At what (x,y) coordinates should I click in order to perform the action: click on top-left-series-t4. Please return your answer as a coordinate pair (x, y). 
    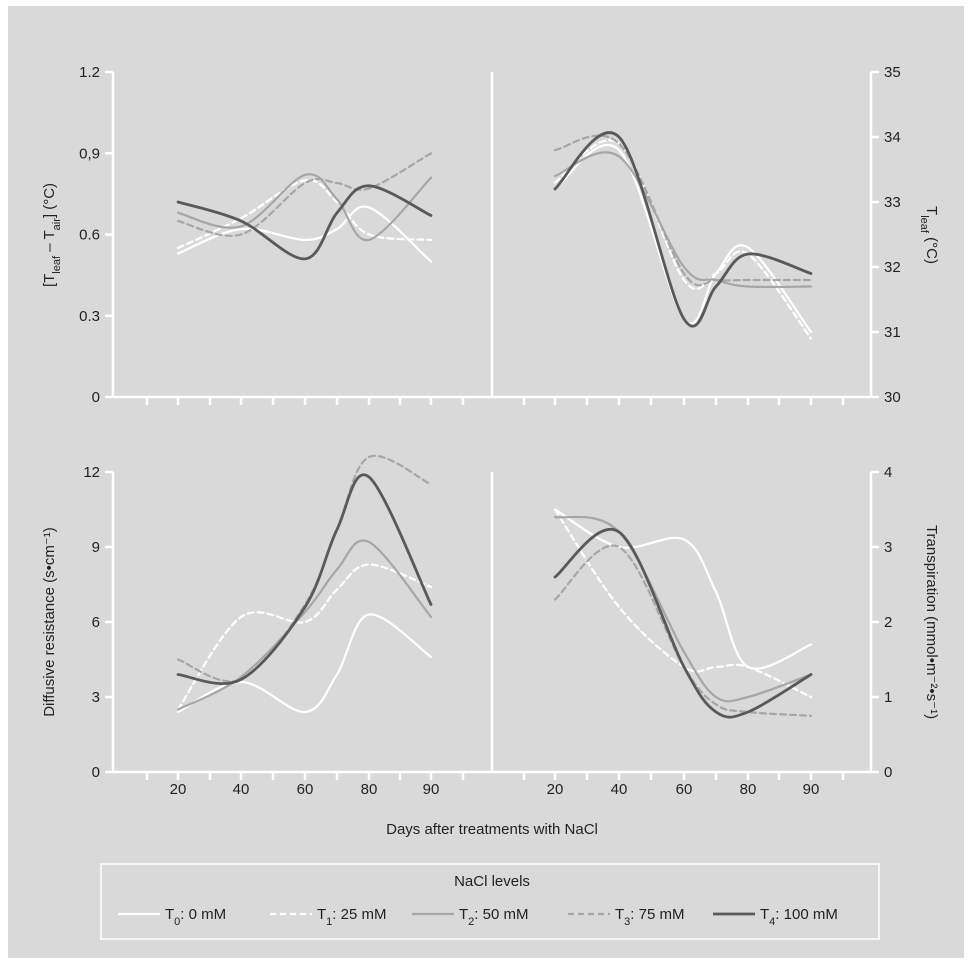
    Looking at the image, I should click on (304, 222).